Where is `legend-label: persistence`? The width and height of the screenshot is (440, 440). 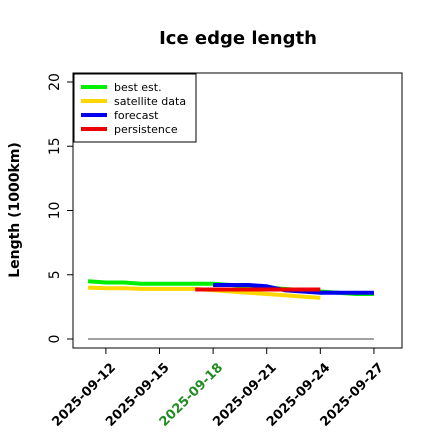 legend-label: persistence is located at coordinates (146, 129).